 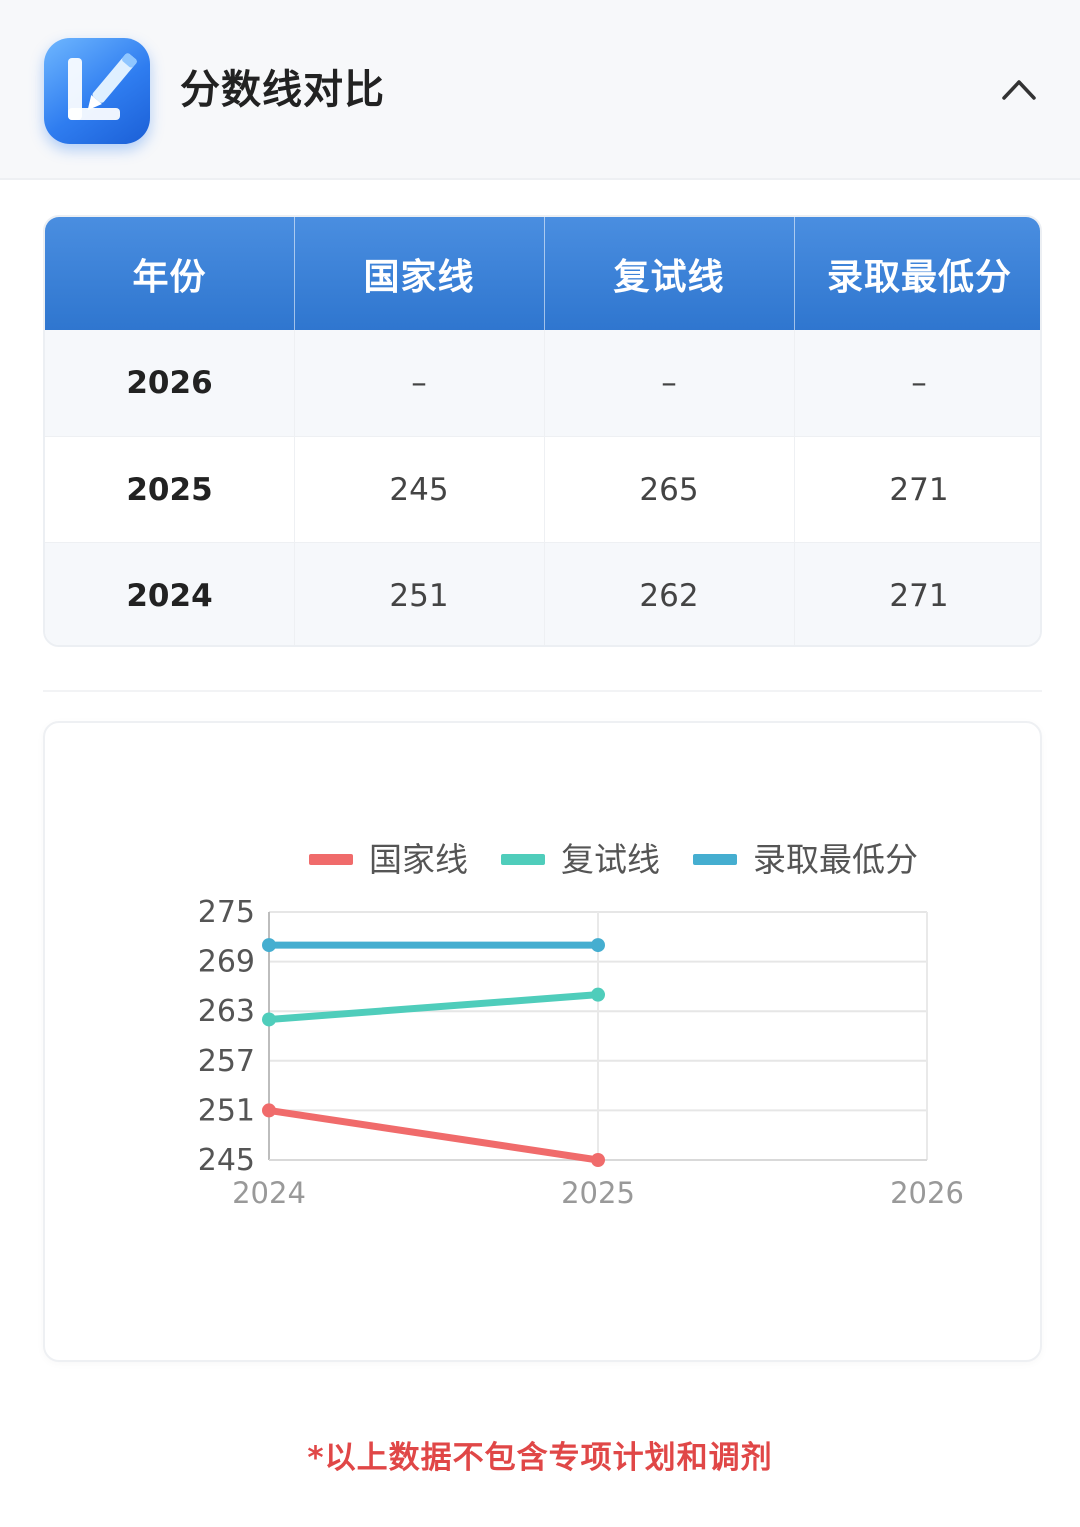 I want to click on x-tick-label: 2025, so click(x=598, y=1193).